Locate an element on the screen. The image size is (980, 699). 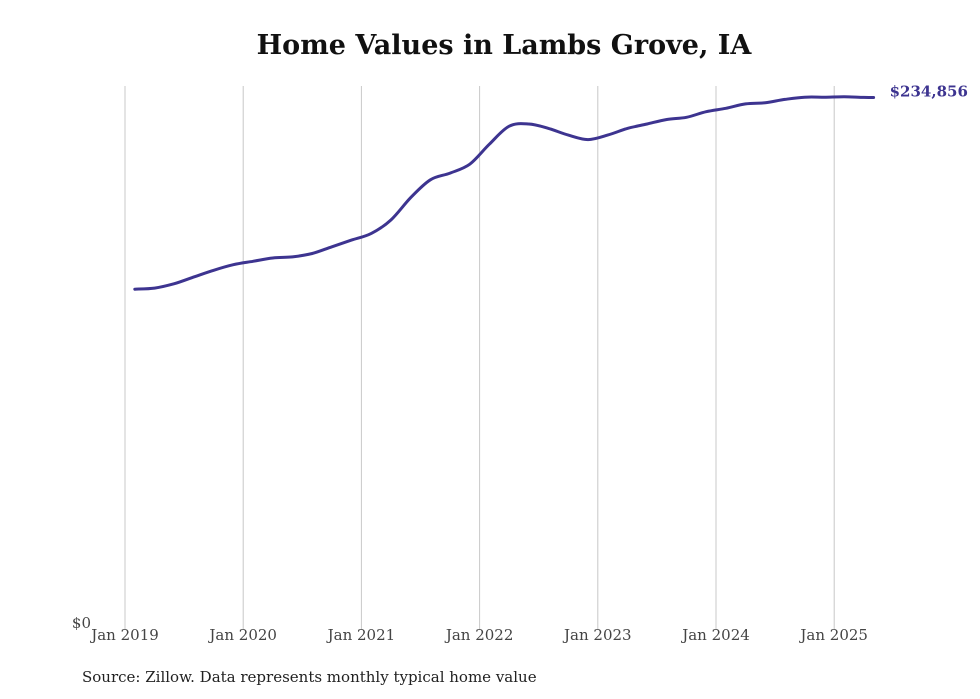
x-tick-label: Jan 2021 is located at coordinates (361, 635).